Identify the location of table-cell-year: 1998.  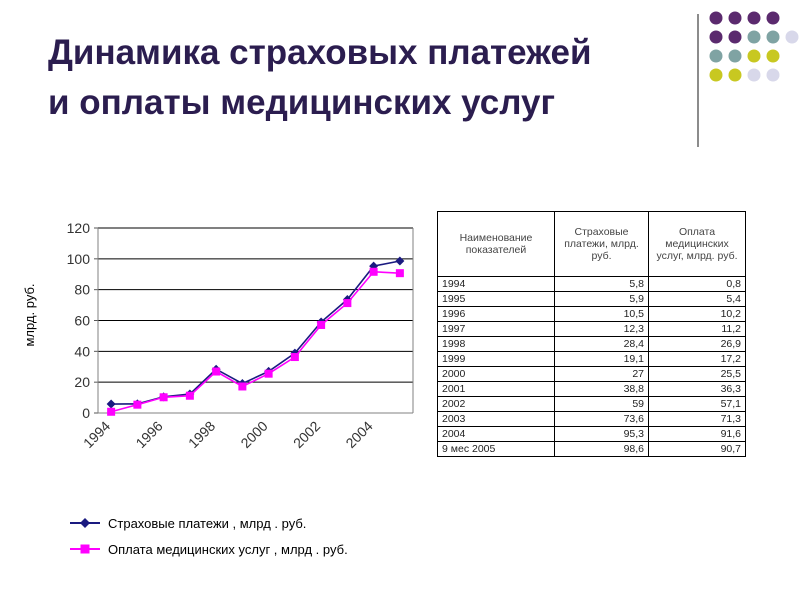
(496, 344).